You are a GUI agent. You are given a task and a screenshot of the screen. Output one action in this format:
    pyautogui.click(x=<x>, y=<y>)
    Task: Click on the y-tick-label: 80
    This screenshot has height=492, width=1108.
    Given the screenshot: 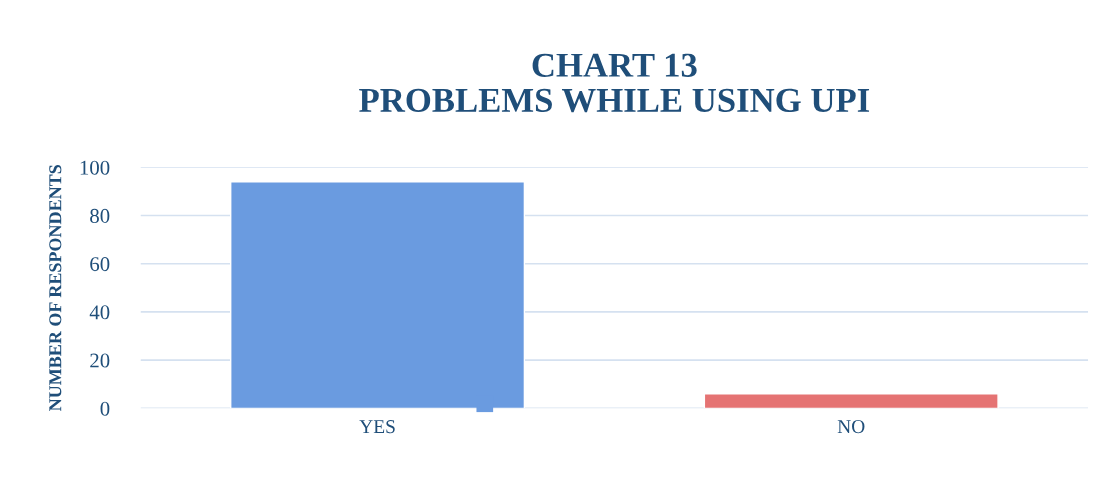 What is the action you would take?
    pyautogui.click(x=100, y=215)
    